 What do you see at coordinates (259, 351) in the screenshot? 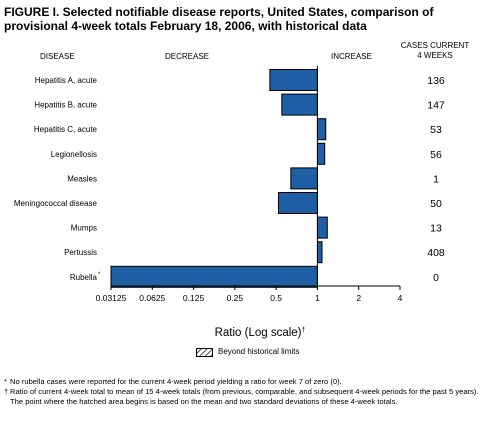
I see `legend-label: Beyond historical limits` at bounding box center [259, 351].